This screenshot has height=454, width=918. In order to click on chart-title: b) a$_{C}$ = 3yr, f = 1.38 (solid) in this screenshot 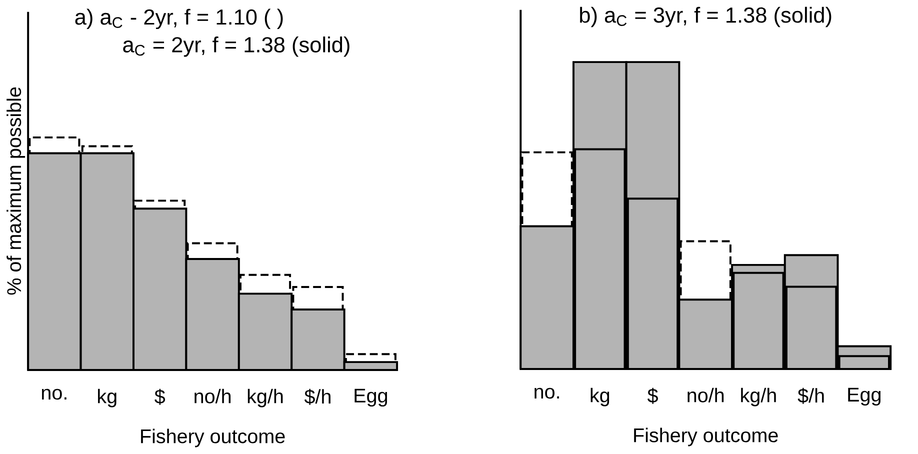, I will do `click(706, 17)`.